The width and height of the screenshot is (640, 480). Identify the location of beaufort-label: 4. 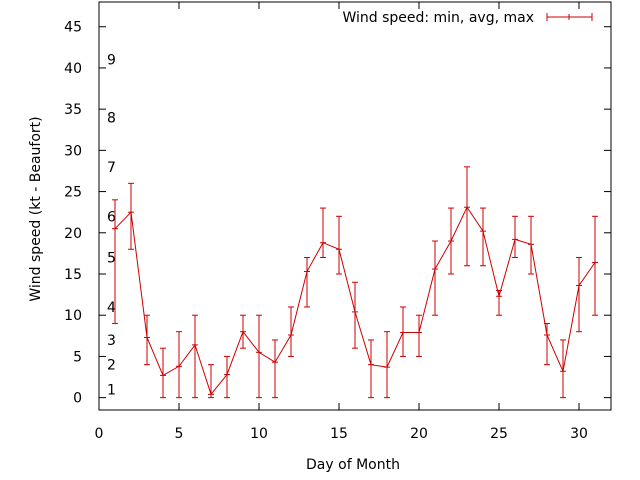
(111, 308).